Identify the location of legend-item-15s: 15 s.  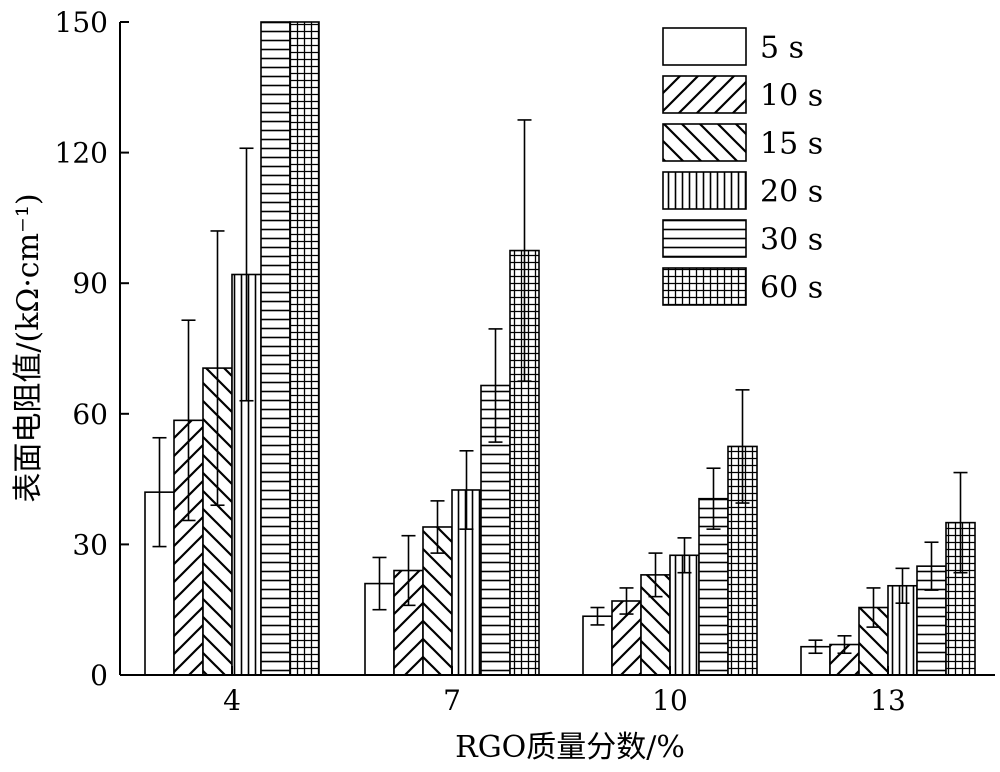
(742, 142).